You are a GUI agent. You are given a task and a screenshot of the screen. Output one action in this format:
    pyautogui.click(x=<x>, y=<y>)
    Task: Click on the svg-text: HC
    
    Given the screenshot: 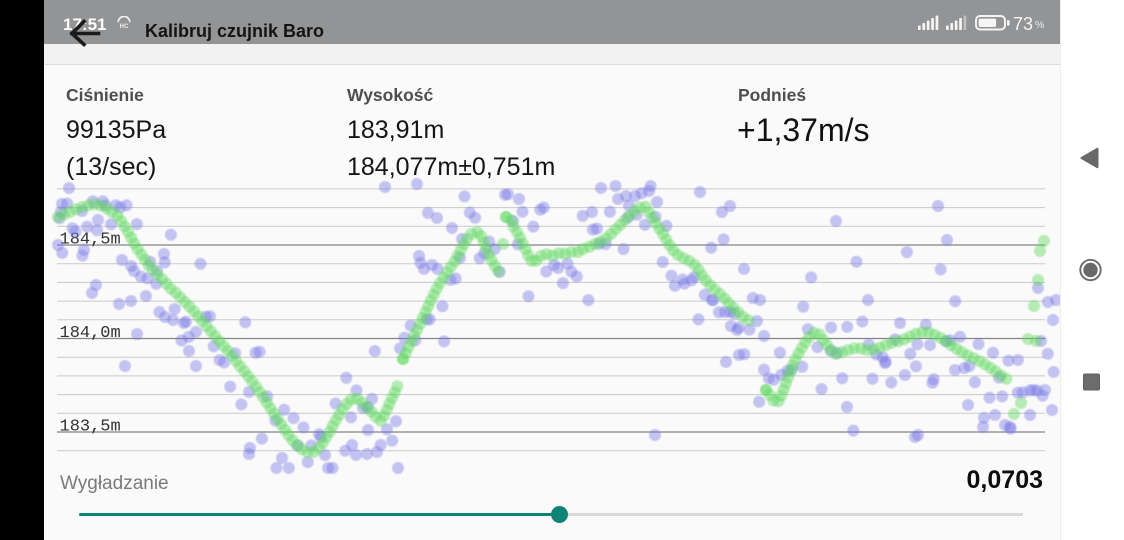 What is the action you would take?
    pyautogui.click(x=124, y=27)
    